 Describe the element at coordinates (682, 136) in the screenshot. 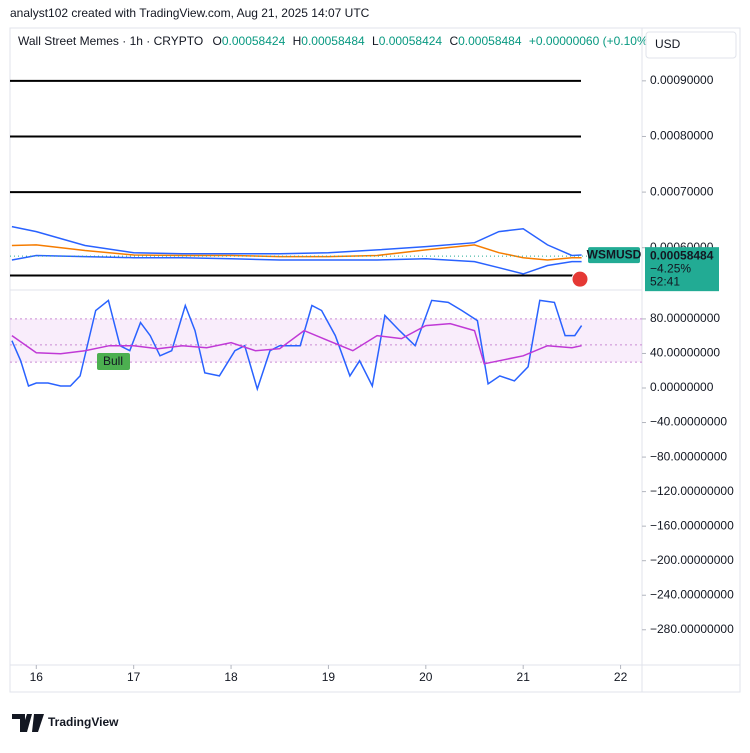

I see `y-tick-label: 0.00080000` at that location.